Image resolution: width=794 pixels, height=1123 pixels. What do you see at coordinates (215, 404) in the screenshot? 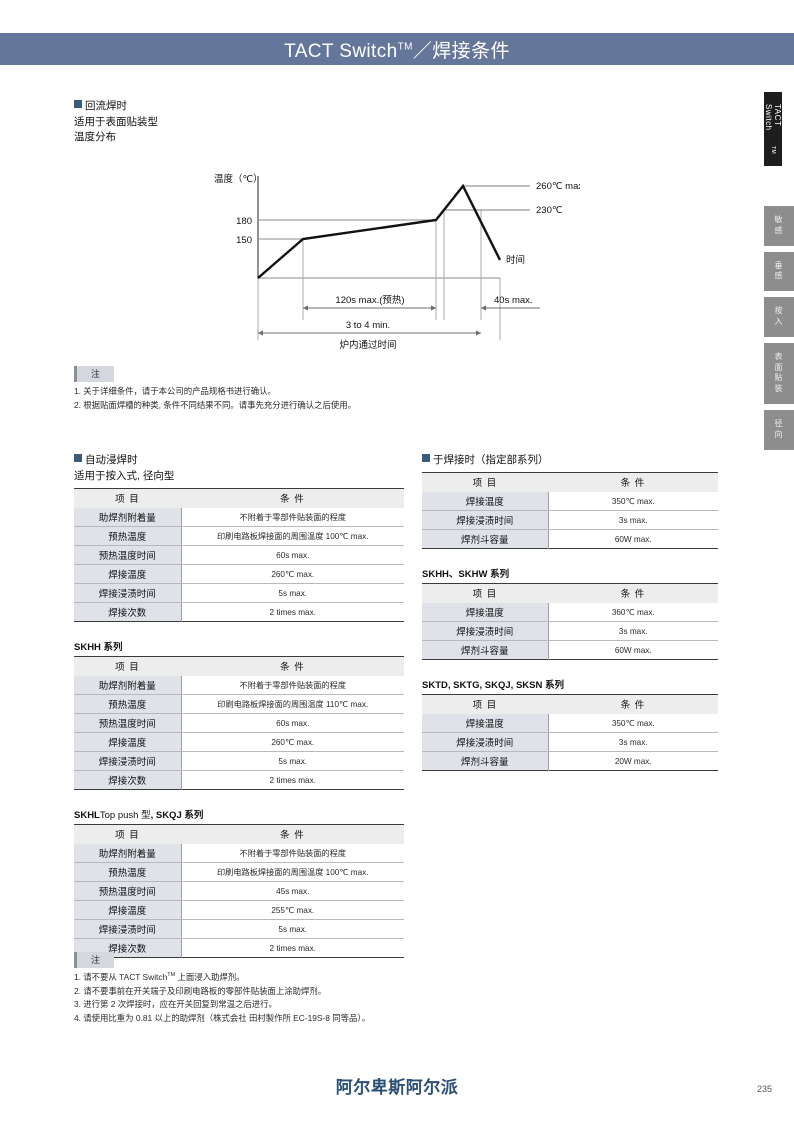
I see `top-note-item-2: 2. 根据贴面焊槽的种类, 条件不同结果不同。请事先充分进行确认之后使用。` at bounding box center [215, 404].